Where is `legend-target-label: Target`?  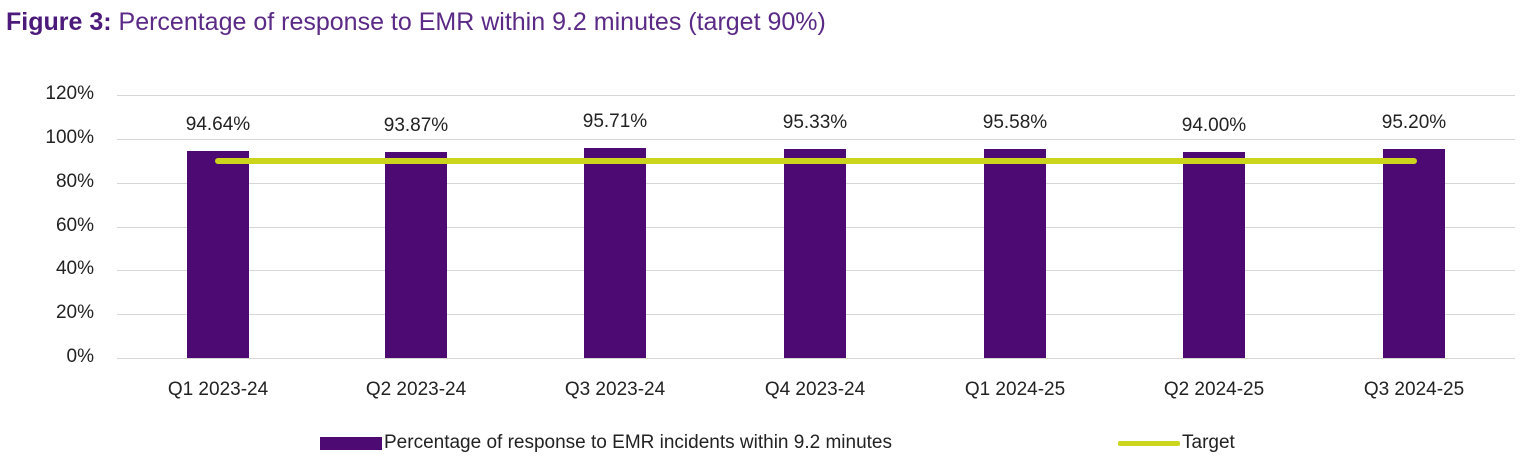 legend-target-label: Target is located at coordinates (1208, 442).